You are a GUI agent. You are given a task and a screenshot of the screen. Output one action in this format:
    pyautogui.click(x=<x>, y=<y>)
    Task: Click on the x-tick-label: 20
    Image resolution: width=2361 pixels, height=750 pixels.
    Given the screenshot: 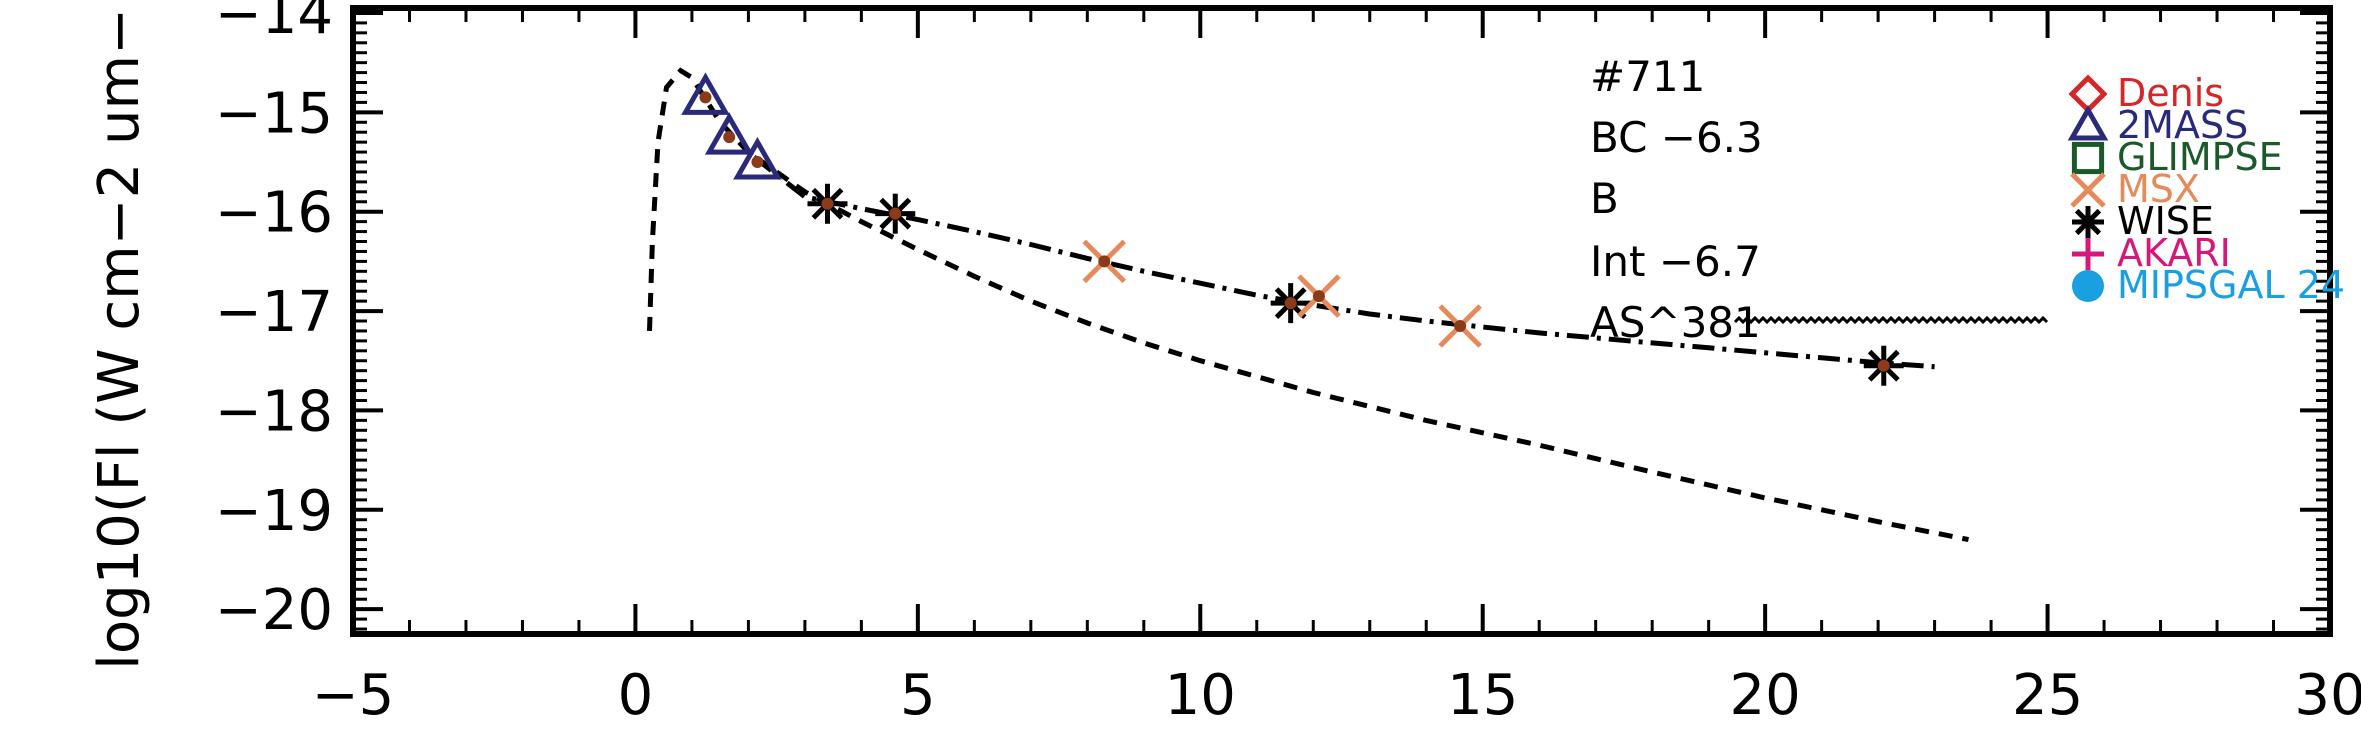 What is the action you would take?
    pyautogui.click(x=1765, y=695)
    